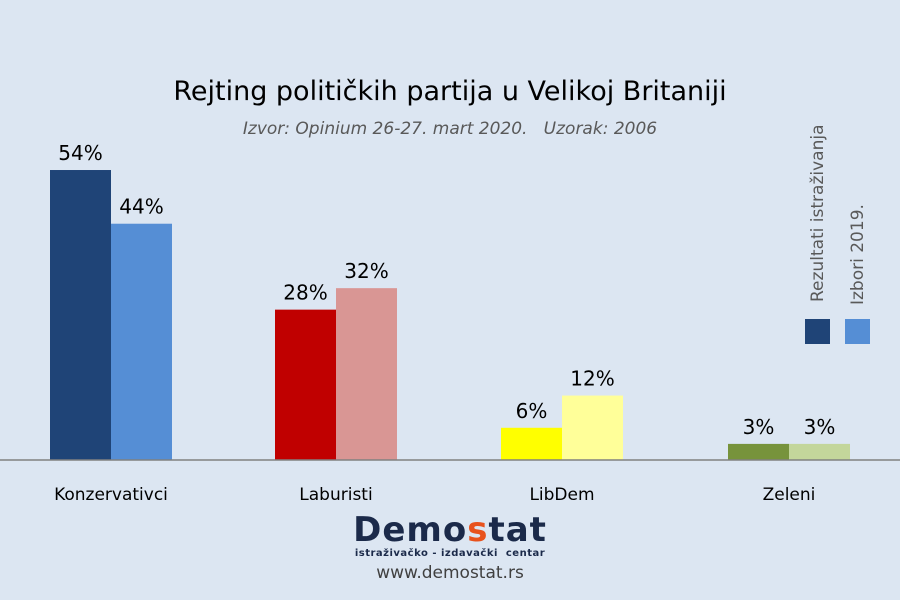 This screenshot has height=600, width=900. Describe the element at coordinates (366, 271) in the screenshot. I see `data-label: 32%` at that location.